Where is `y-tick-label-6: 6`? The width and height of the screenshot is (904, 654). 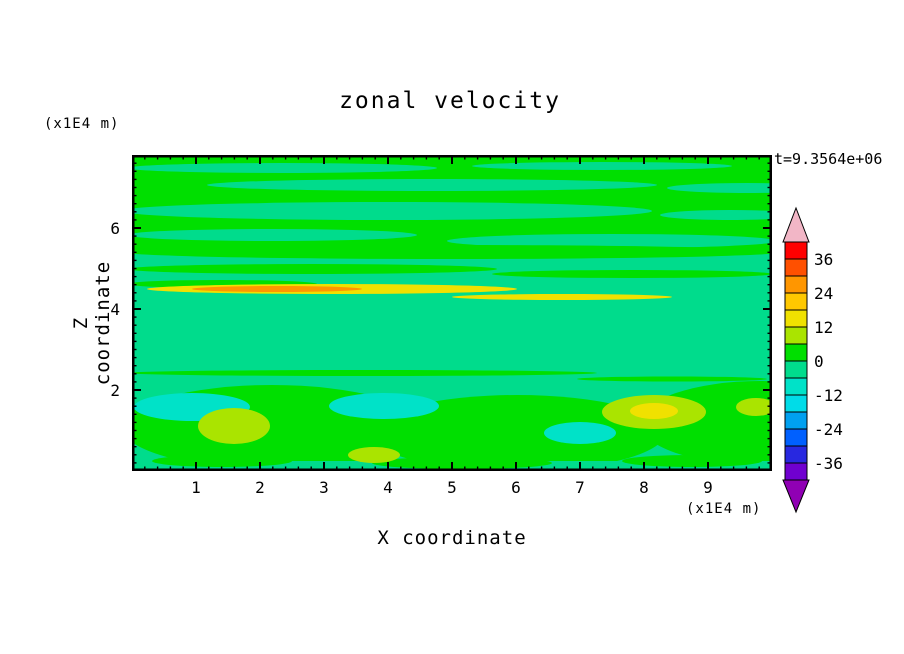
y-tick-label-6: 6 is located at coordinates (115, 228).